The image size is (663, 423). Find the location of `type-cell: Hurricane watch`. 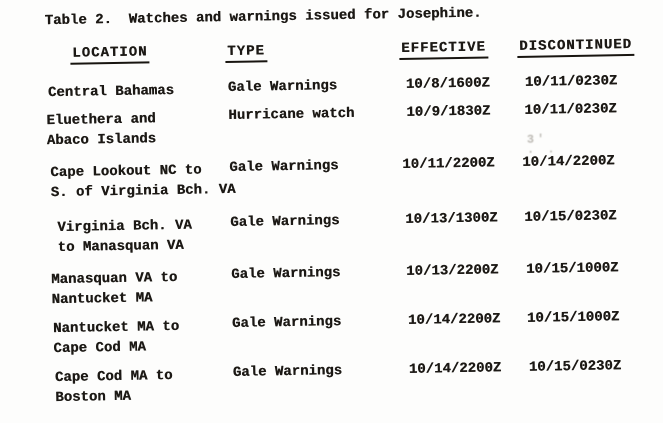

type-cell: Hurricane watch is located at coordinates (291, 114).